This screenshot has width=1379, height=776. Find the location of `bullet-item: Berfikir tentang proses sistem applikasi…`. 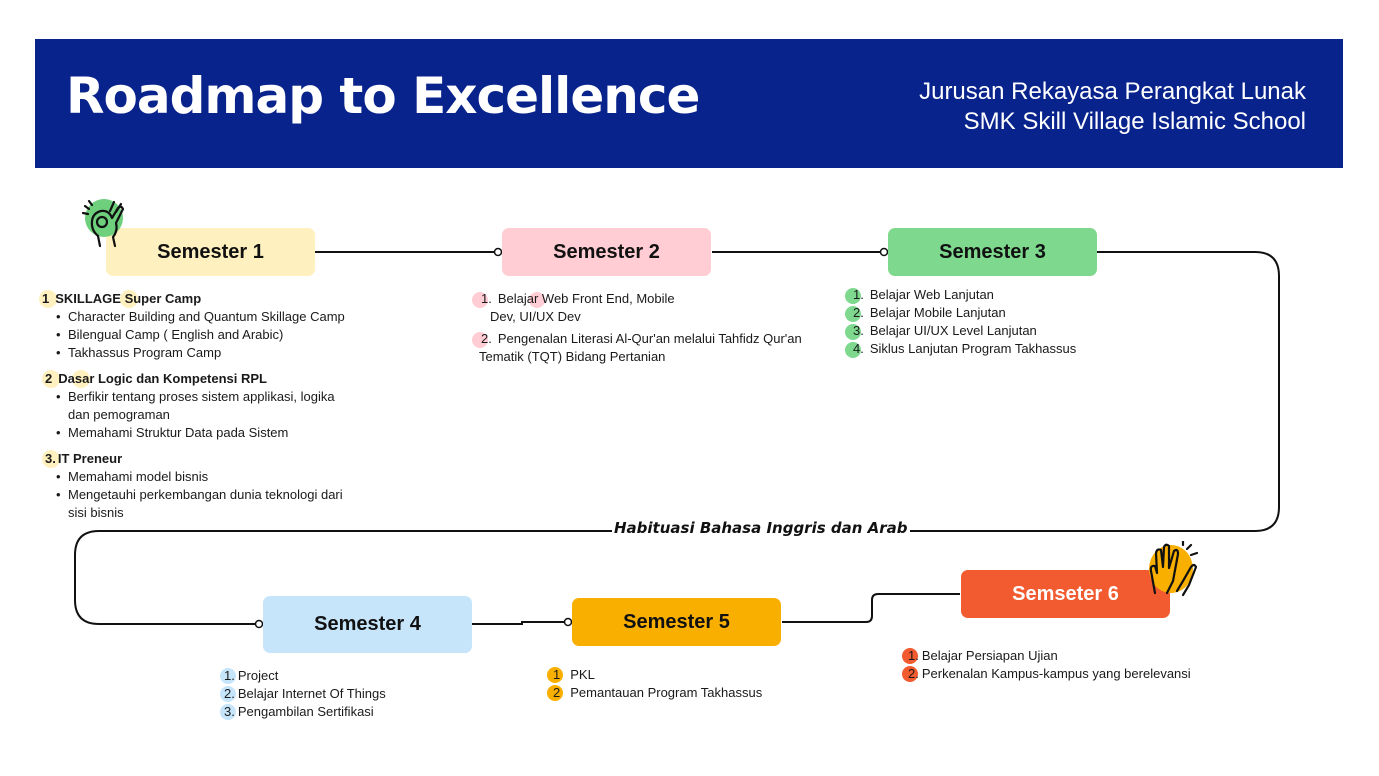

bullet-item: Berfikir tentang proses sistem applikasi… is located at coordinates (193, 397).